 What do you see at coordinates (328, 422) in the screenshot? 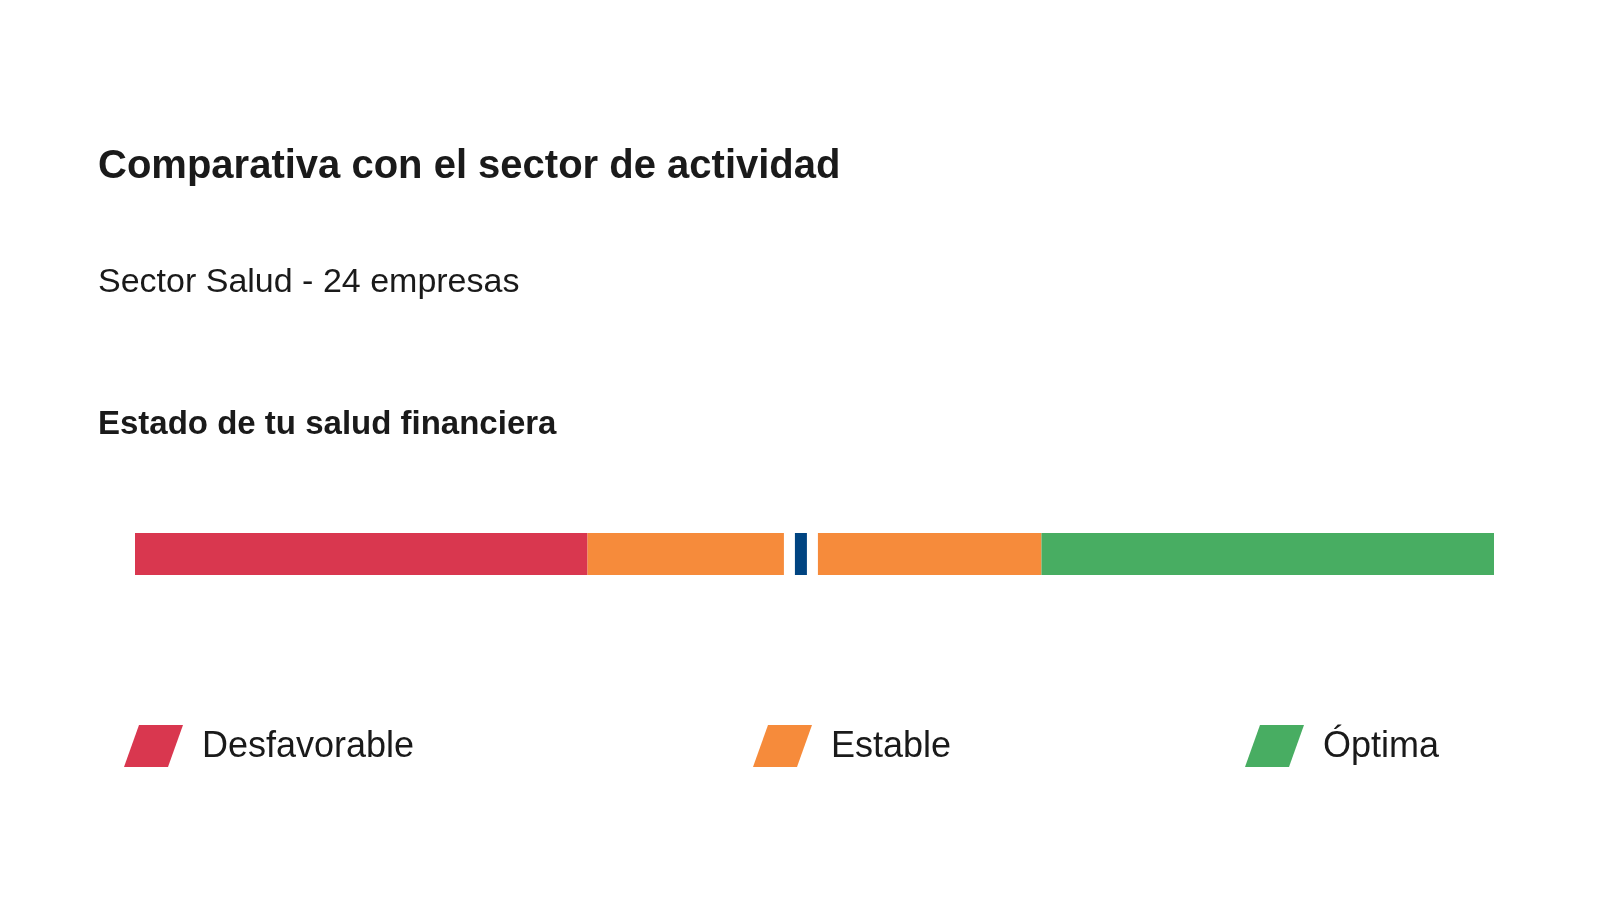
I see `text: Estado de tu salud financiera` at bounding box center [328, 422].